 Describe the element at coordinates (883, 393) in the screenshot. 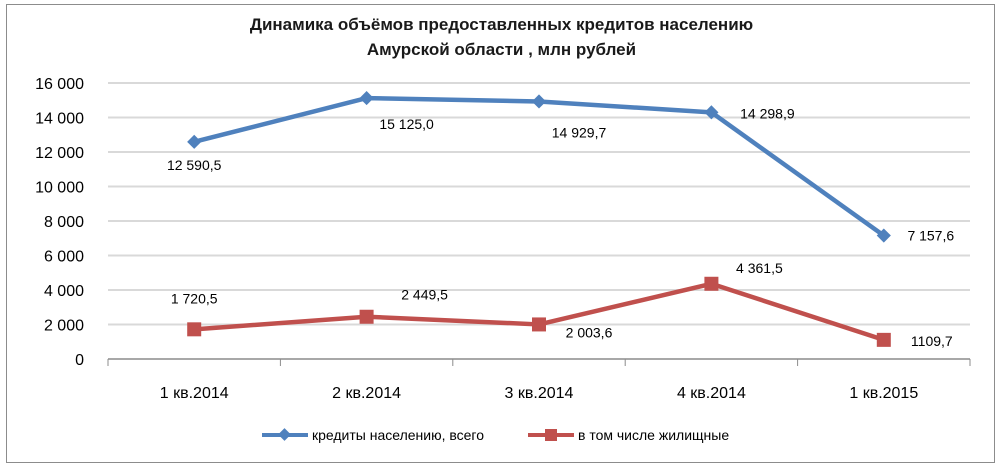

I see `x-category-label: 1 кв.2015` at that location.